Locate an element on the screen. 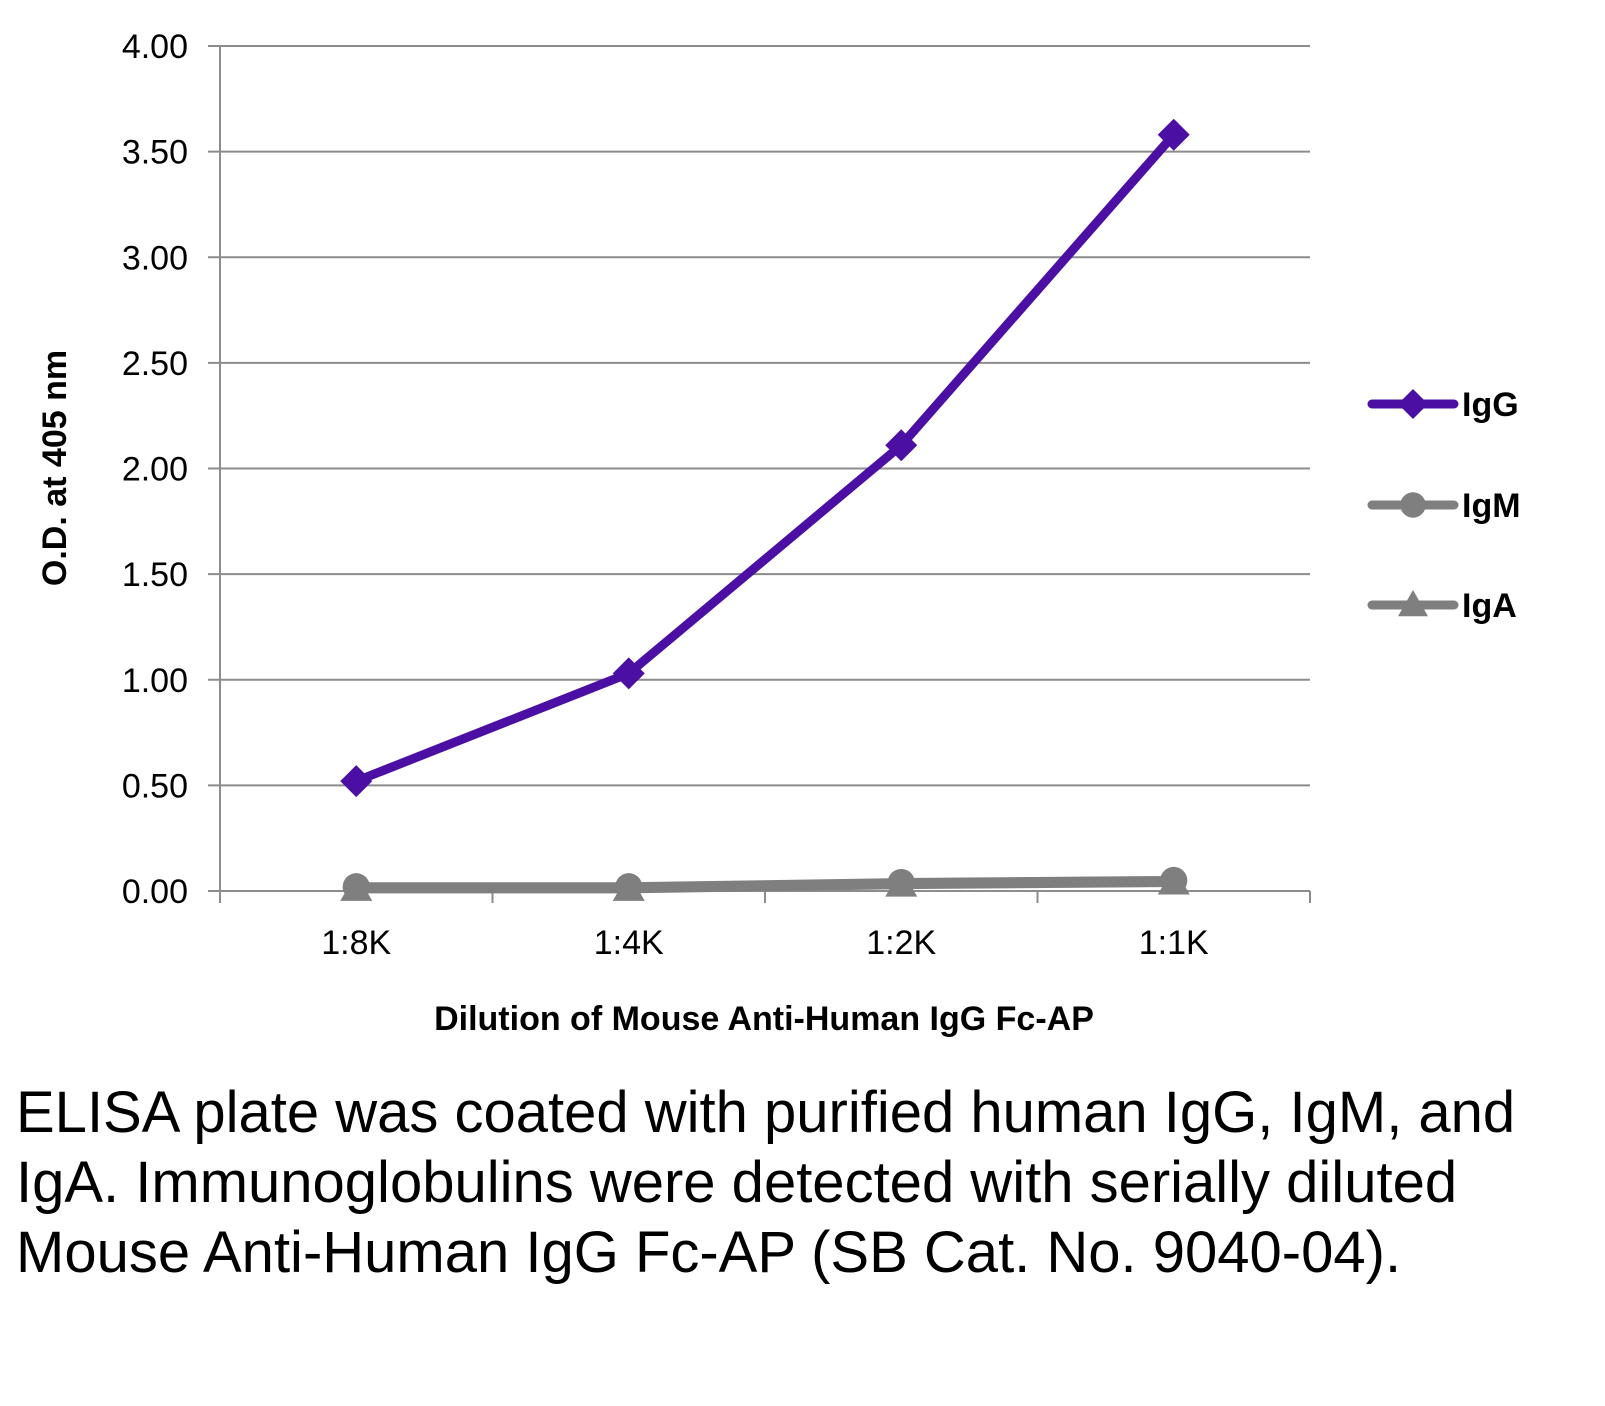 The height and width of the screenshot is (1406, 1605). series-igm is located at coordinates (765, 883).